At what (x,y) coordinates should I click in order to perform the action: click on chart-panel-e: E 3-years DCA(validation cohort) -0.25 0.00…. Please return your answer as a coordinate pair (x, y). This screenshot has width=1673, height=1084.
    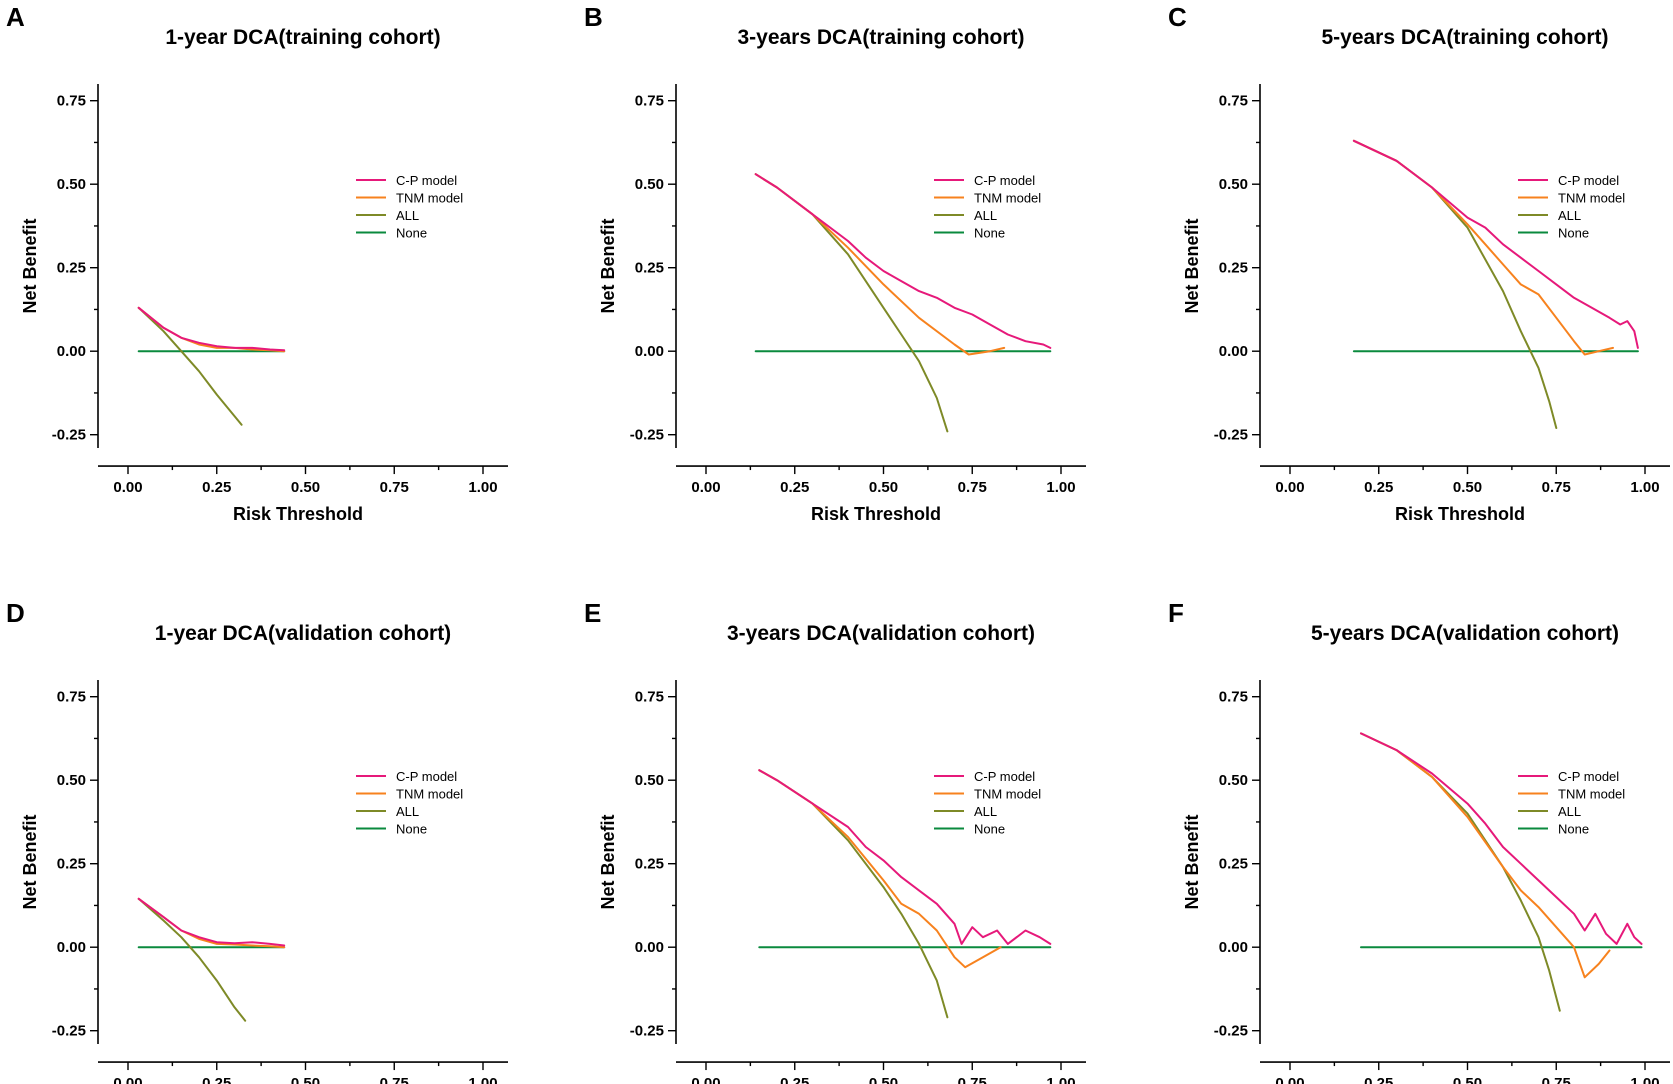
    Looking at the image, I should click on (835, 841).